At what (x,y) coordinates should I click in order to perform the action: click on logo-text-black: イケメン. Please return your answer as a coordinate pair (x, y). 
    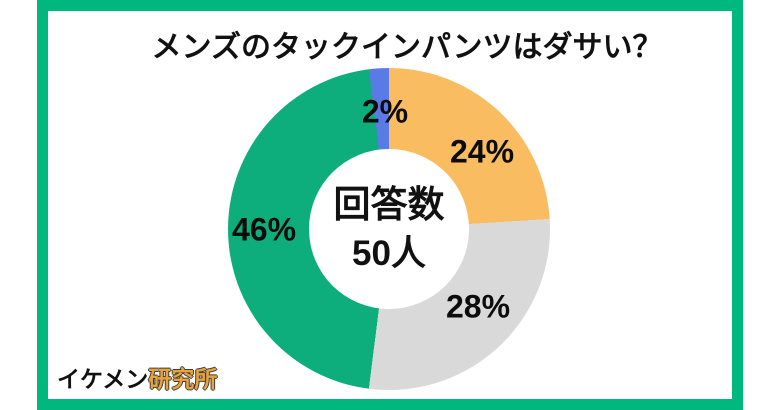
    Looking at the image, I should click on (103, 379).